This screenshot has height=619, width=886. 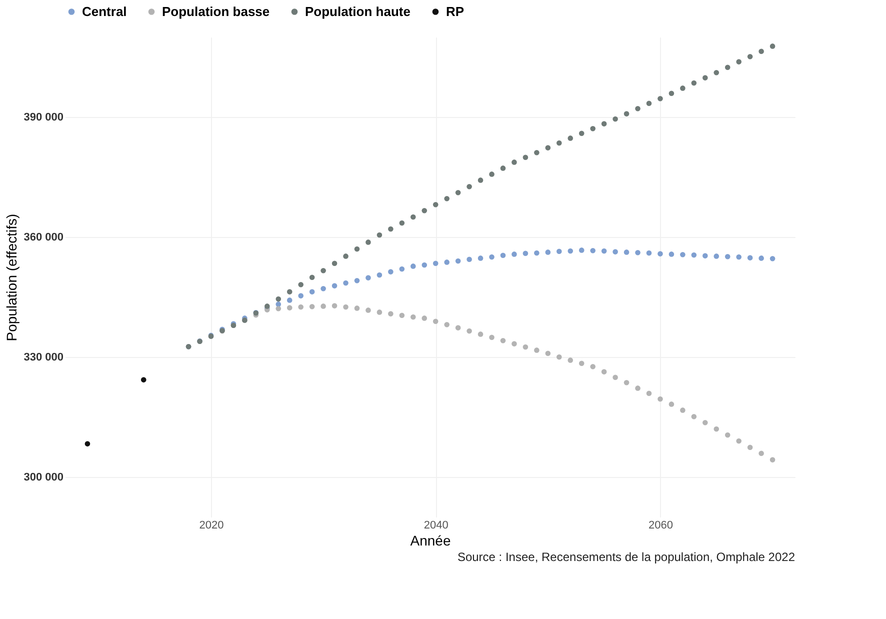 I want to click on y-axis-title: Population (effectifs), so click(x=12, y=278).